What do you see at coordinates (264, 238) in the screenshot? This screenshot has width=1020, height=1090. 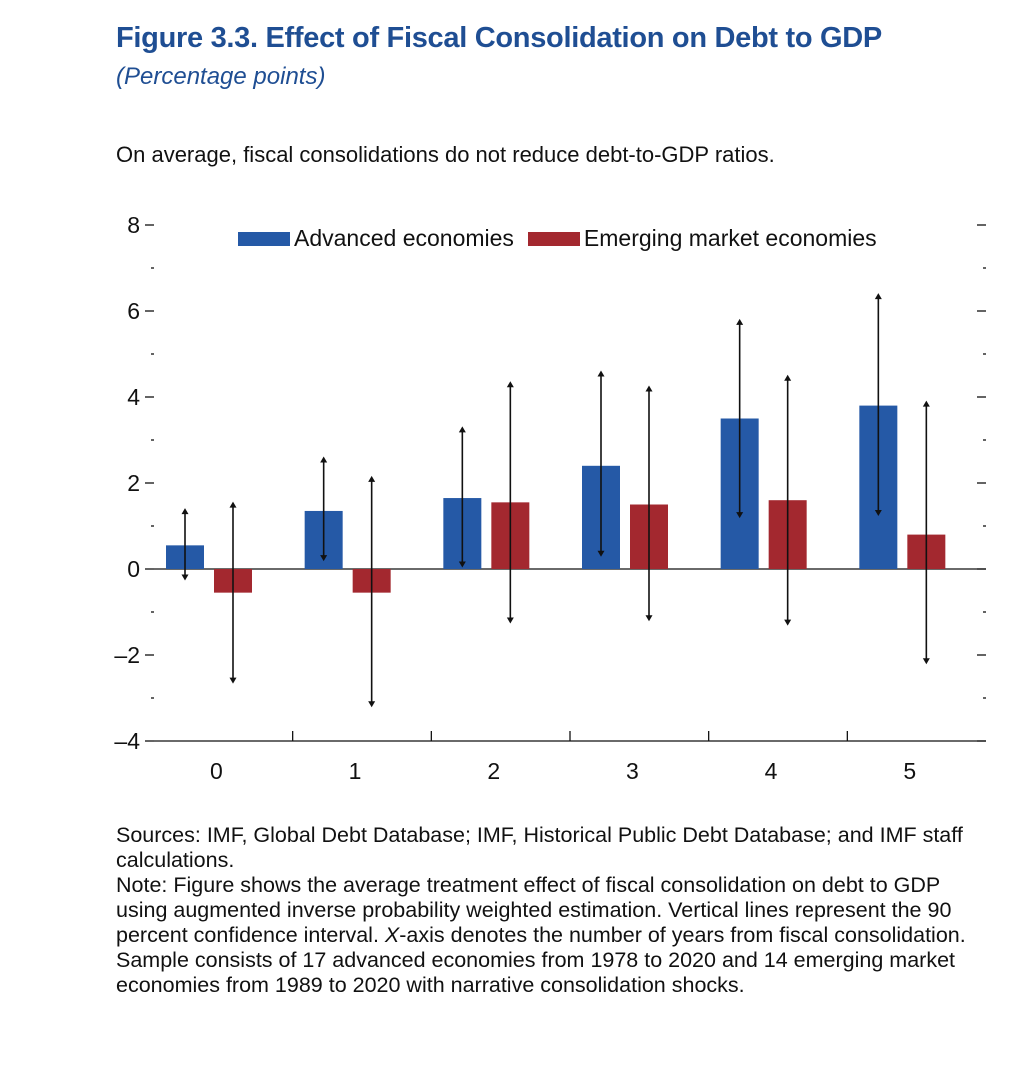 I see `legend-swatch-advanced` at bounding box center [264, 238].